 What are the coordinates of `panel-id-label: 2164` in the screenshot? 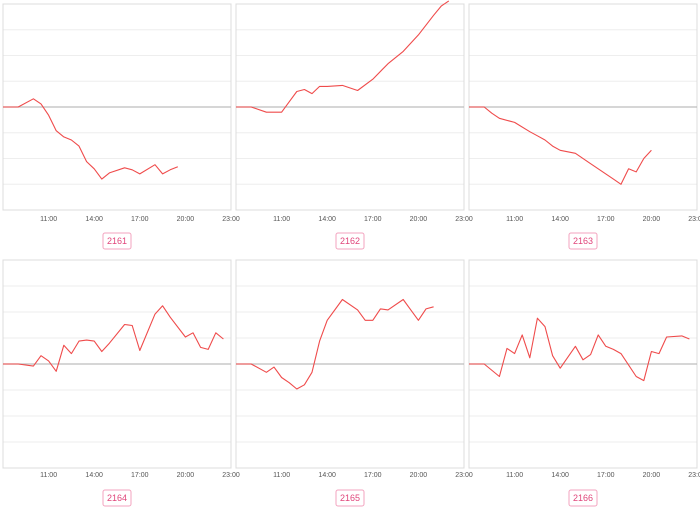 It's located at (117, 498).